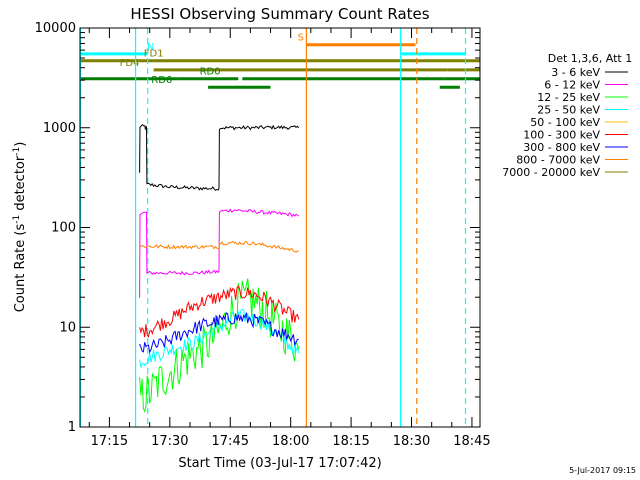 This screenshot has height=480, width=640. I want to click on legend-label: 300 - 800 keV, so click(561, 147).